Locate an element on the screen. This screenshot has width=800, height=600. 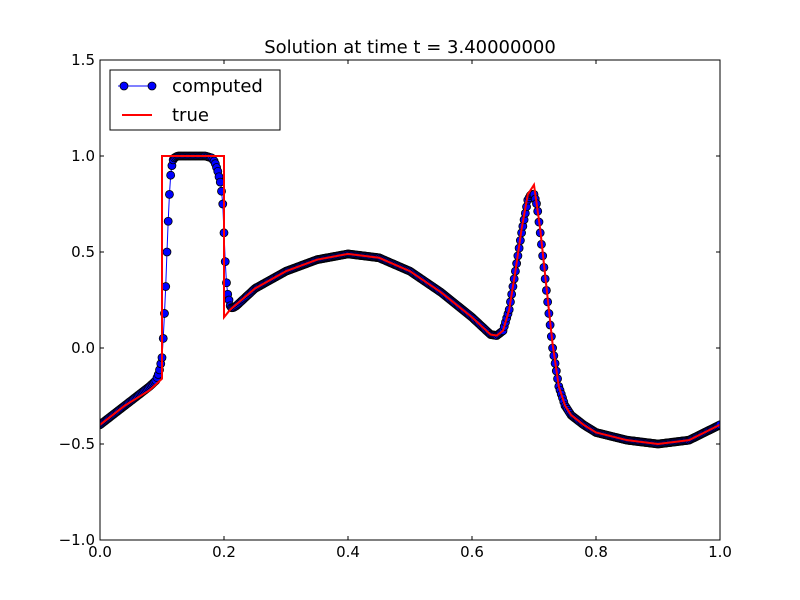
x-tick-label: 0.0 is located at coordinates (100, 552).